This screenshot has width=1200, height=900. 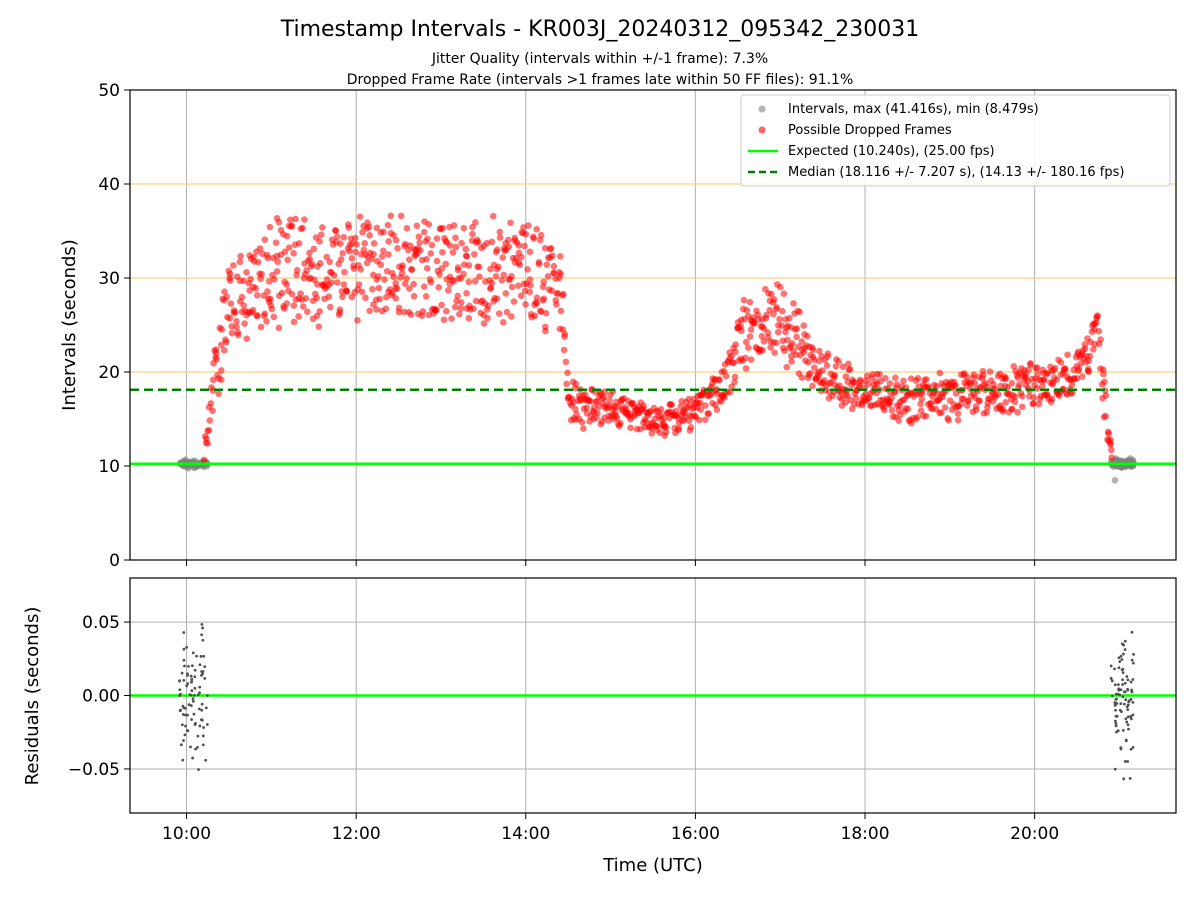 What do you see at coordinates (94, 770) in the screenshot?
I see `residuals-ytick-label-2: −0.05` at bounding box center [94, 770].